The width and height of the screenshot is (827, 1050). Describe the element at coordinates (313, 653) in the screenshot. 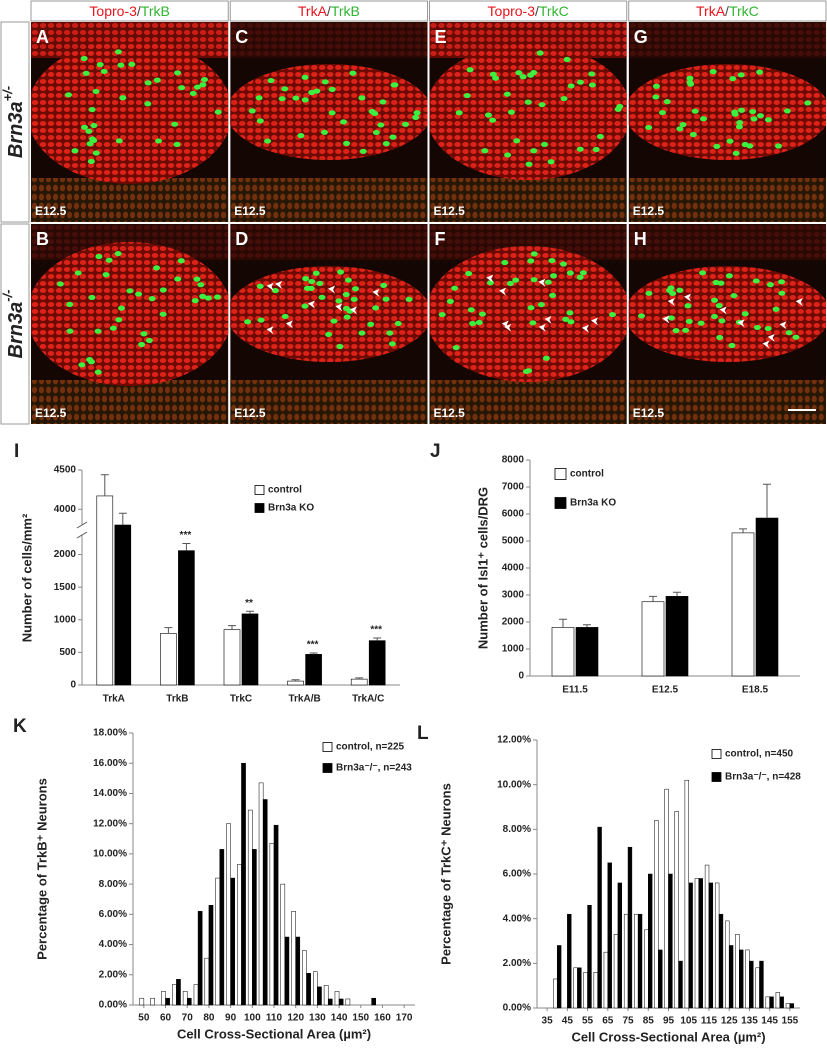

I see `error-bar` at that location.